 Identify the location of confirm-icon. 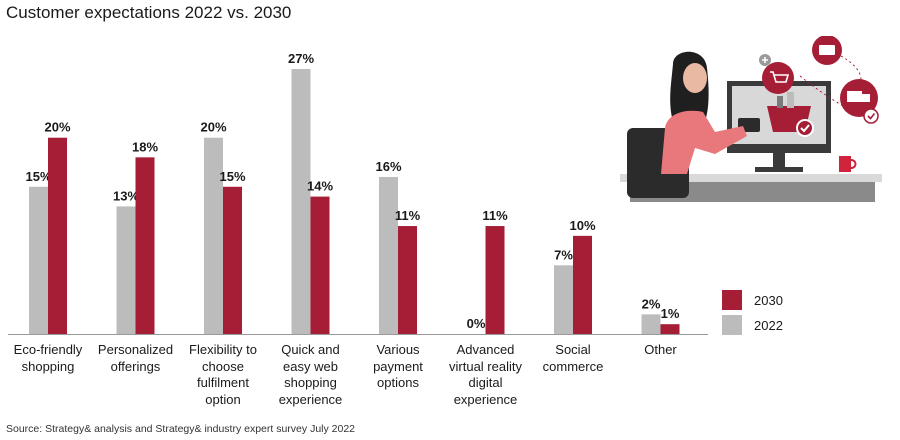
(871, 116).